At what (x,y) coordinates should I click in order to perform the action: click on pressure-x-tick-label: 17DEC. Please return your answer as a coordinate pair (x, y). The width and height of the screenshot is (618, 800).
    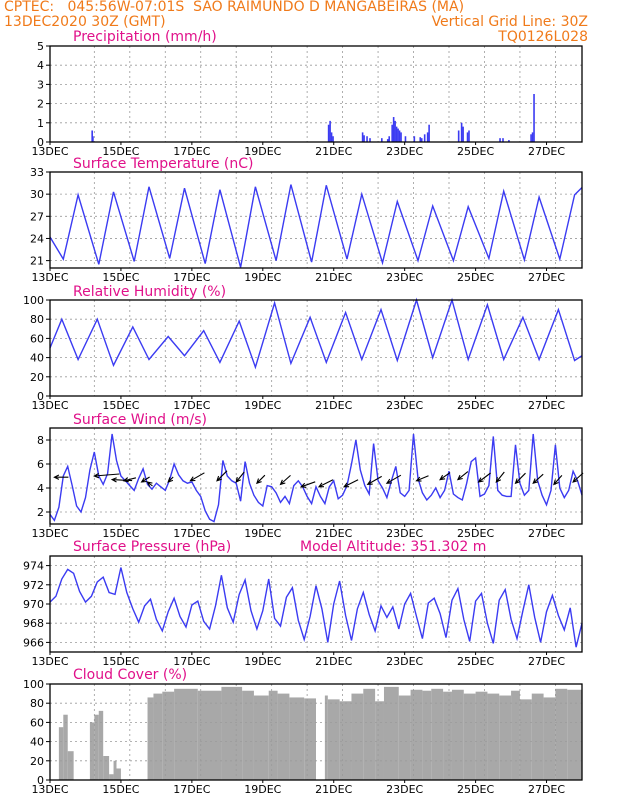
    Looking at the image, I should click on (191, 661).